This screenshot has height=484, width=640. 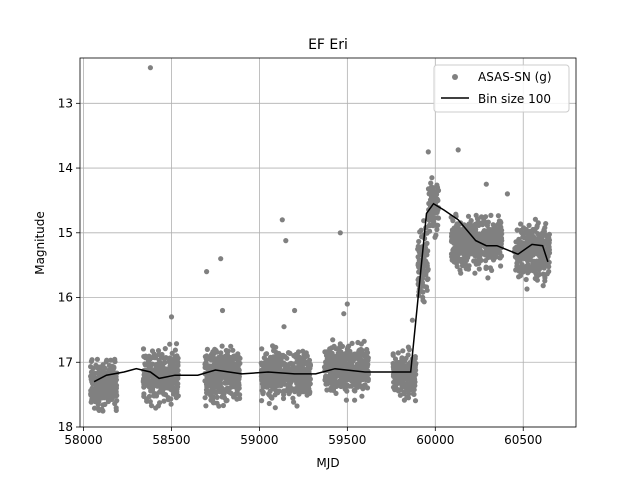 I want to click on x-tick-label: 60000, so click(x=435, y=440).